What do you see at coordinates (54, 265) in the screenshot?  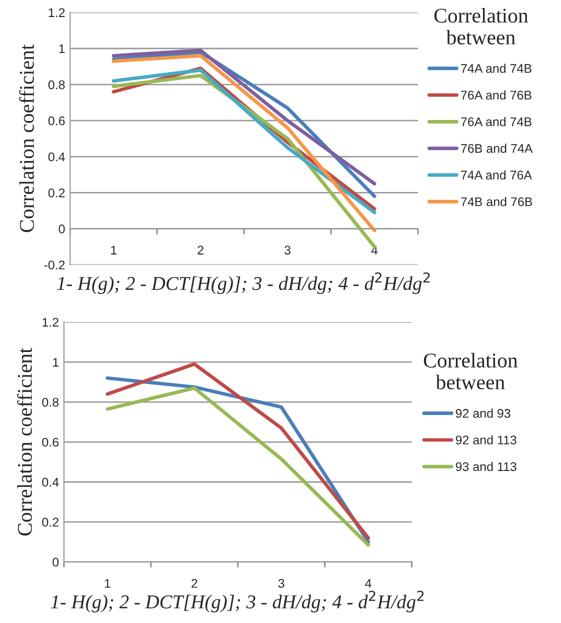 I see `y-tick-label: -0.2` at bounding box center [54, 265].